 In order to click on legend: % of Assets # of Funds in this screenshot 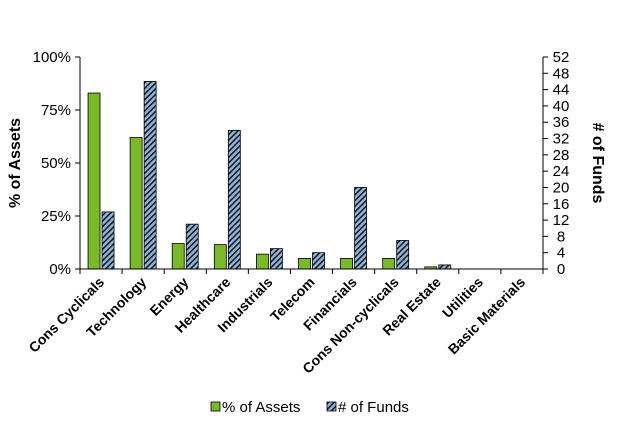, I will do `click(309, 407)`.